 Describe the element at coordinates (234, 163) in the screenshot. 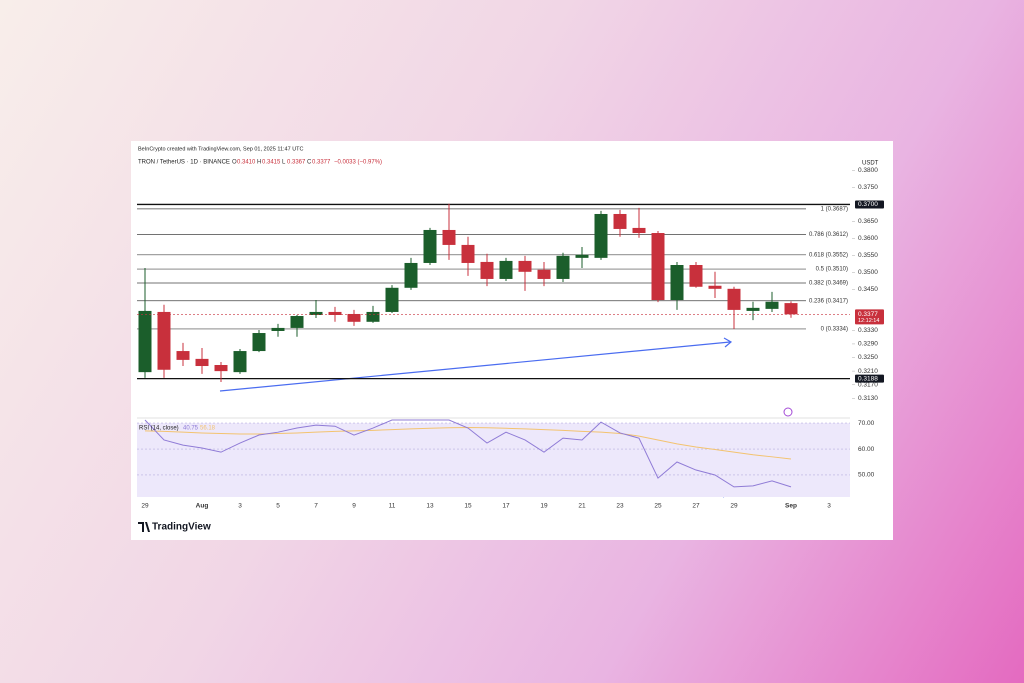

I see `quote-part: O` at that location.